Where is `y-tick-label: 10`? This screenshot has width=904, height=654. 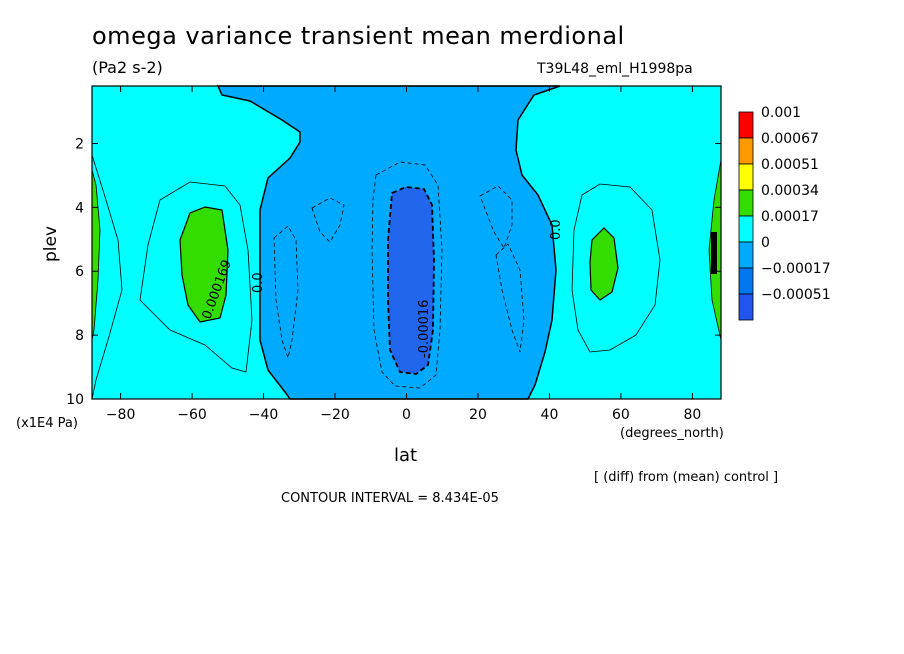
y-tick-label: 10 is located at coordinates (75, 400).